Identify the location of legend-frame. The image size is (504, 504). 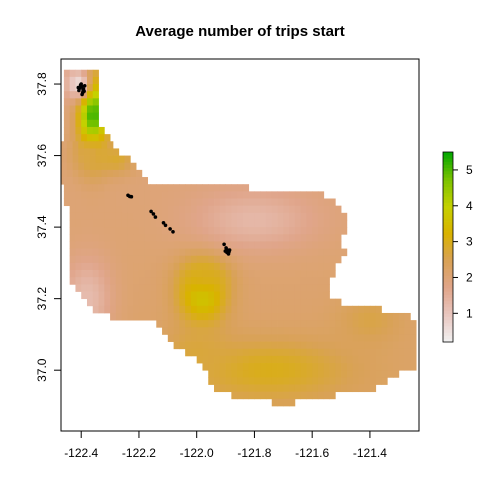
(448, 247).